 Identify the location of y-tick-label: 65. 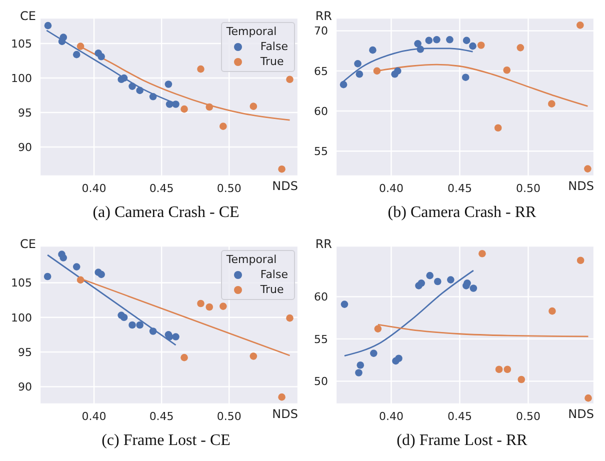
(321, 71).